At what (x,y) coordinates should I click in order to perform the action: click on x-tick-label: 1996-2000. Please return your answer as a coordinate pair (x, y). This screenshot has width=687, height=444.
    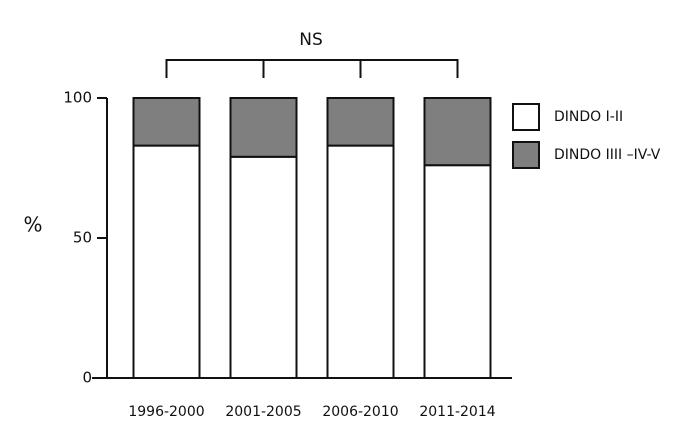
    Looking at the image, I should click on (166, 412).